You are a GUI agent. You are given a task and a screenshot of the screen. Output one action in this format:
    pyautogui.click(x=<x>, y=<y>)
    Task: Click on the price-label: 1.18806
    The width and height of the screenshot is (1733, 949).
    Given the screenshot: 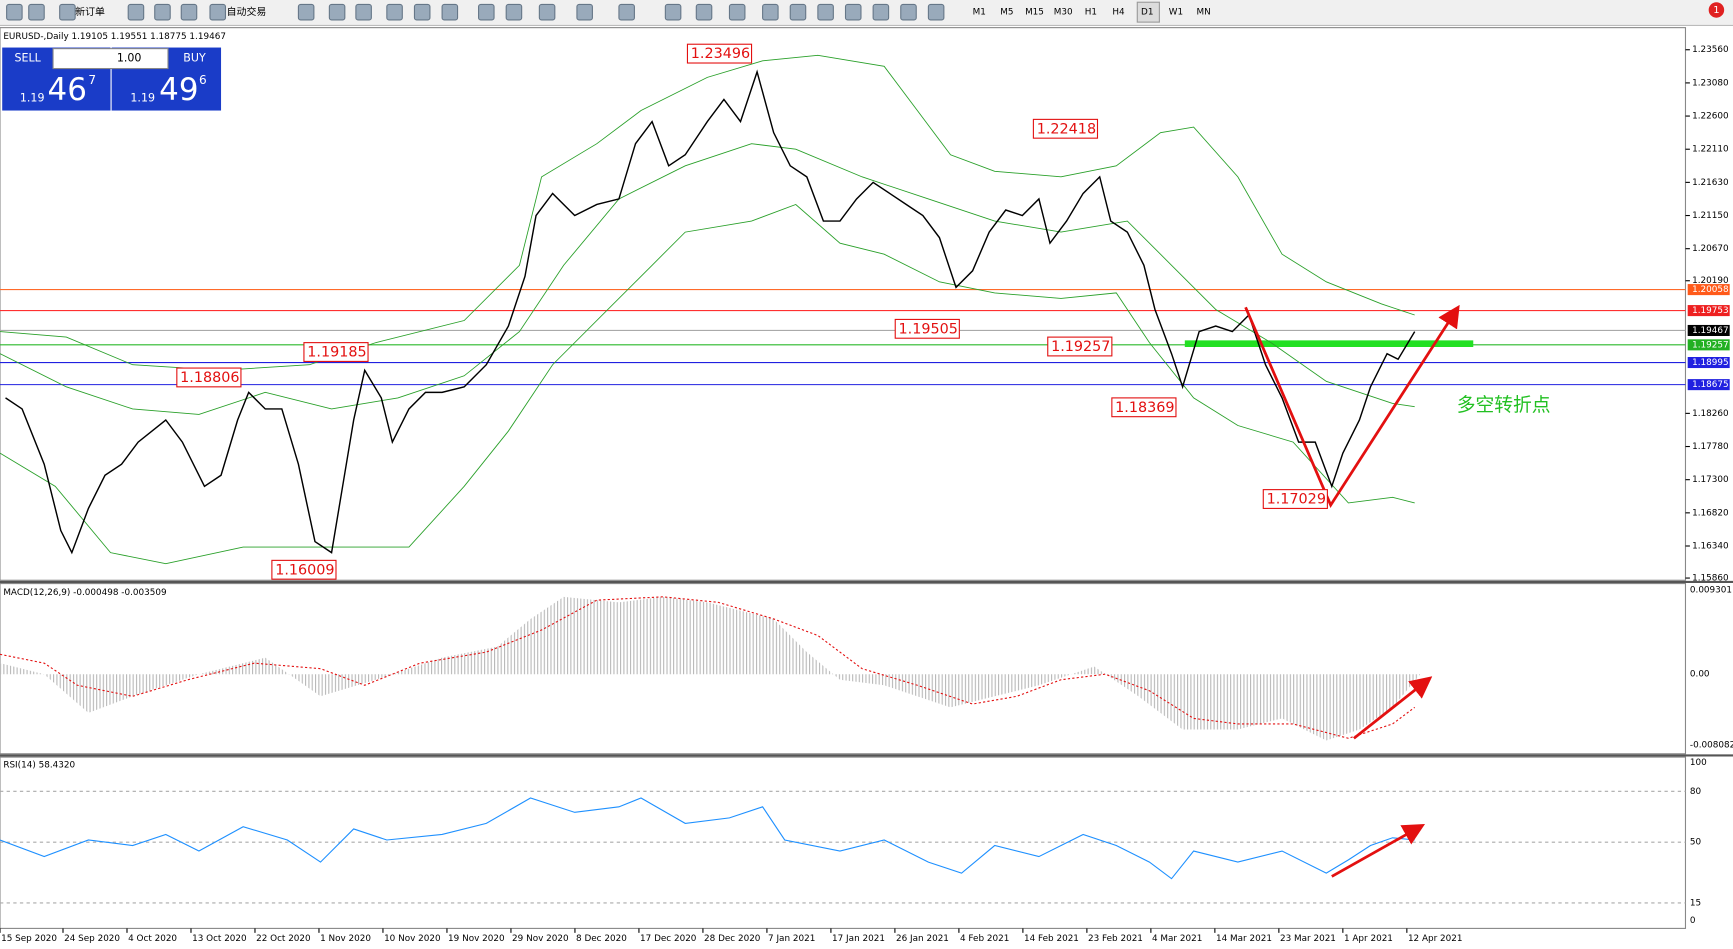 What is the action you would take?
    pyautogui.click(x=209, y=378)
    